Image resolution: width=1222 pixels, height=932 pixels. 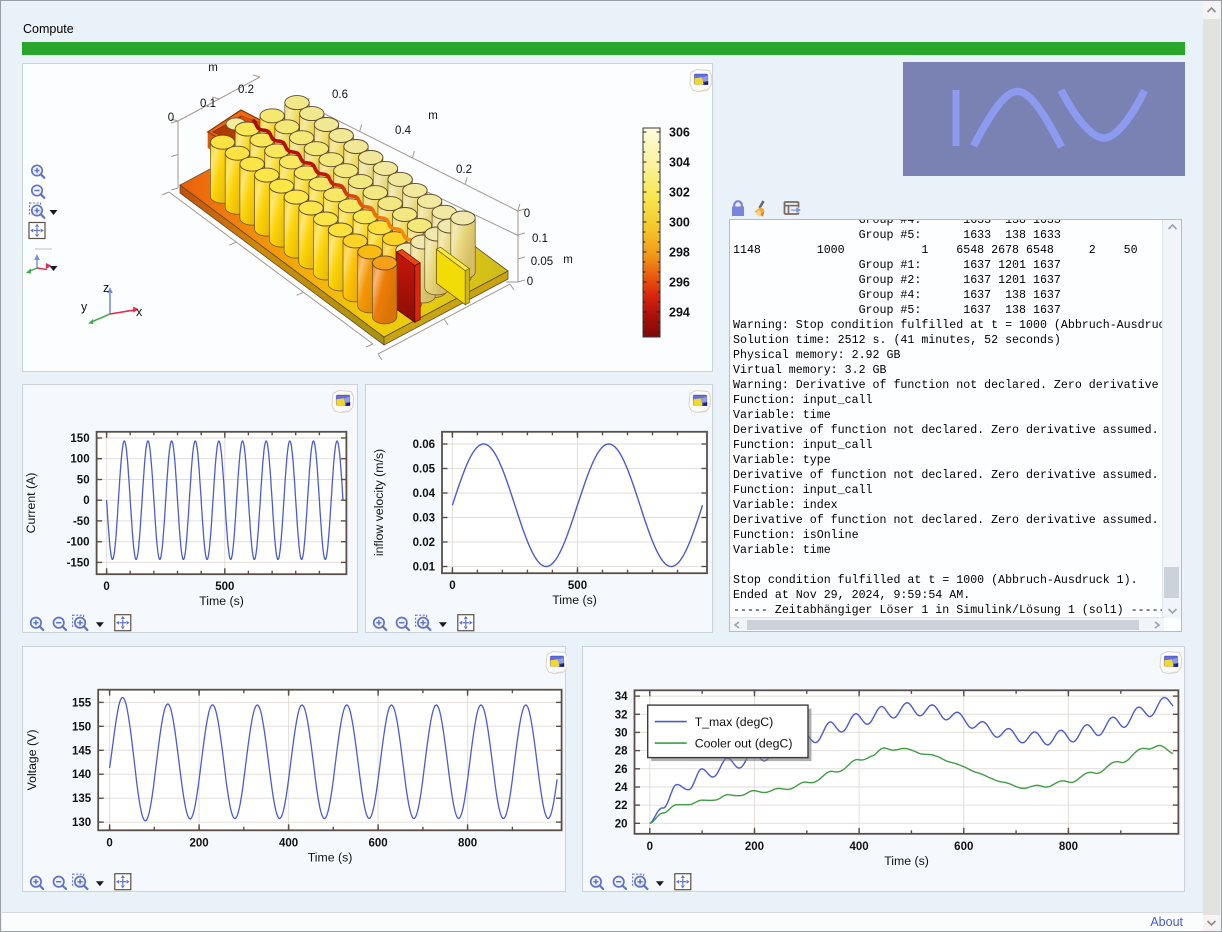 What do you see at coordinates (340, 95) in the screenshot?
I see `svg-text: 0.6` at bounding box center [340, 95].